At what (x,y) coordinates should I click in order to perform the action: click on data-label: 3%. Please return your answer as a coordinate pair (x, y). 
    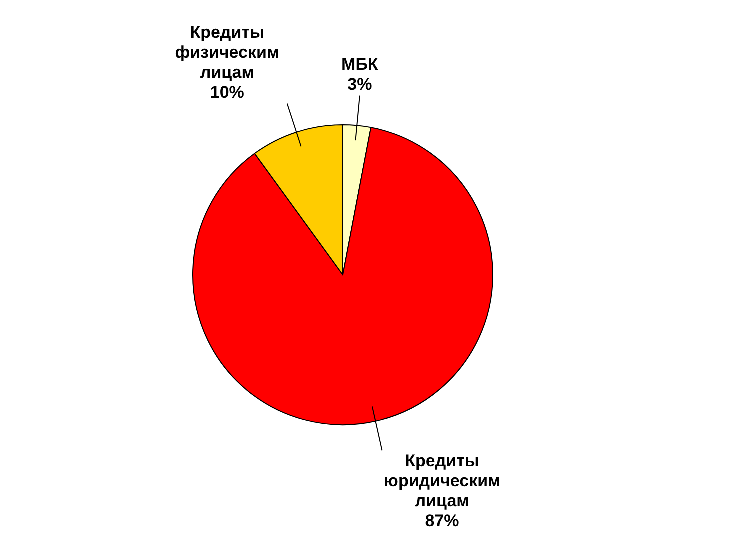
    Looking at the image, I should click on (360, 84).